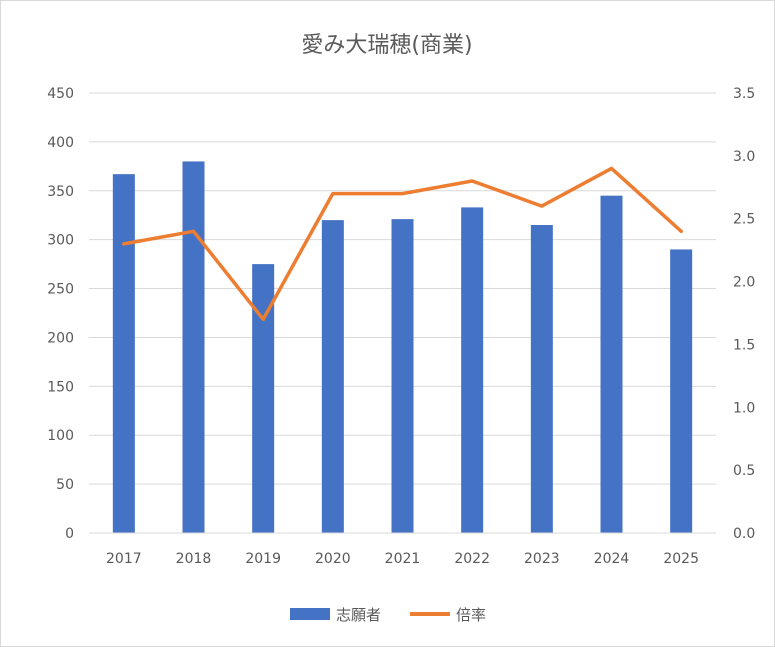 Image resolution: width=775 pixels, height=647 pixels. Describe the element at coordinates (69, 534) in the screenshot. I see `left-tick-label: 0` at that location.